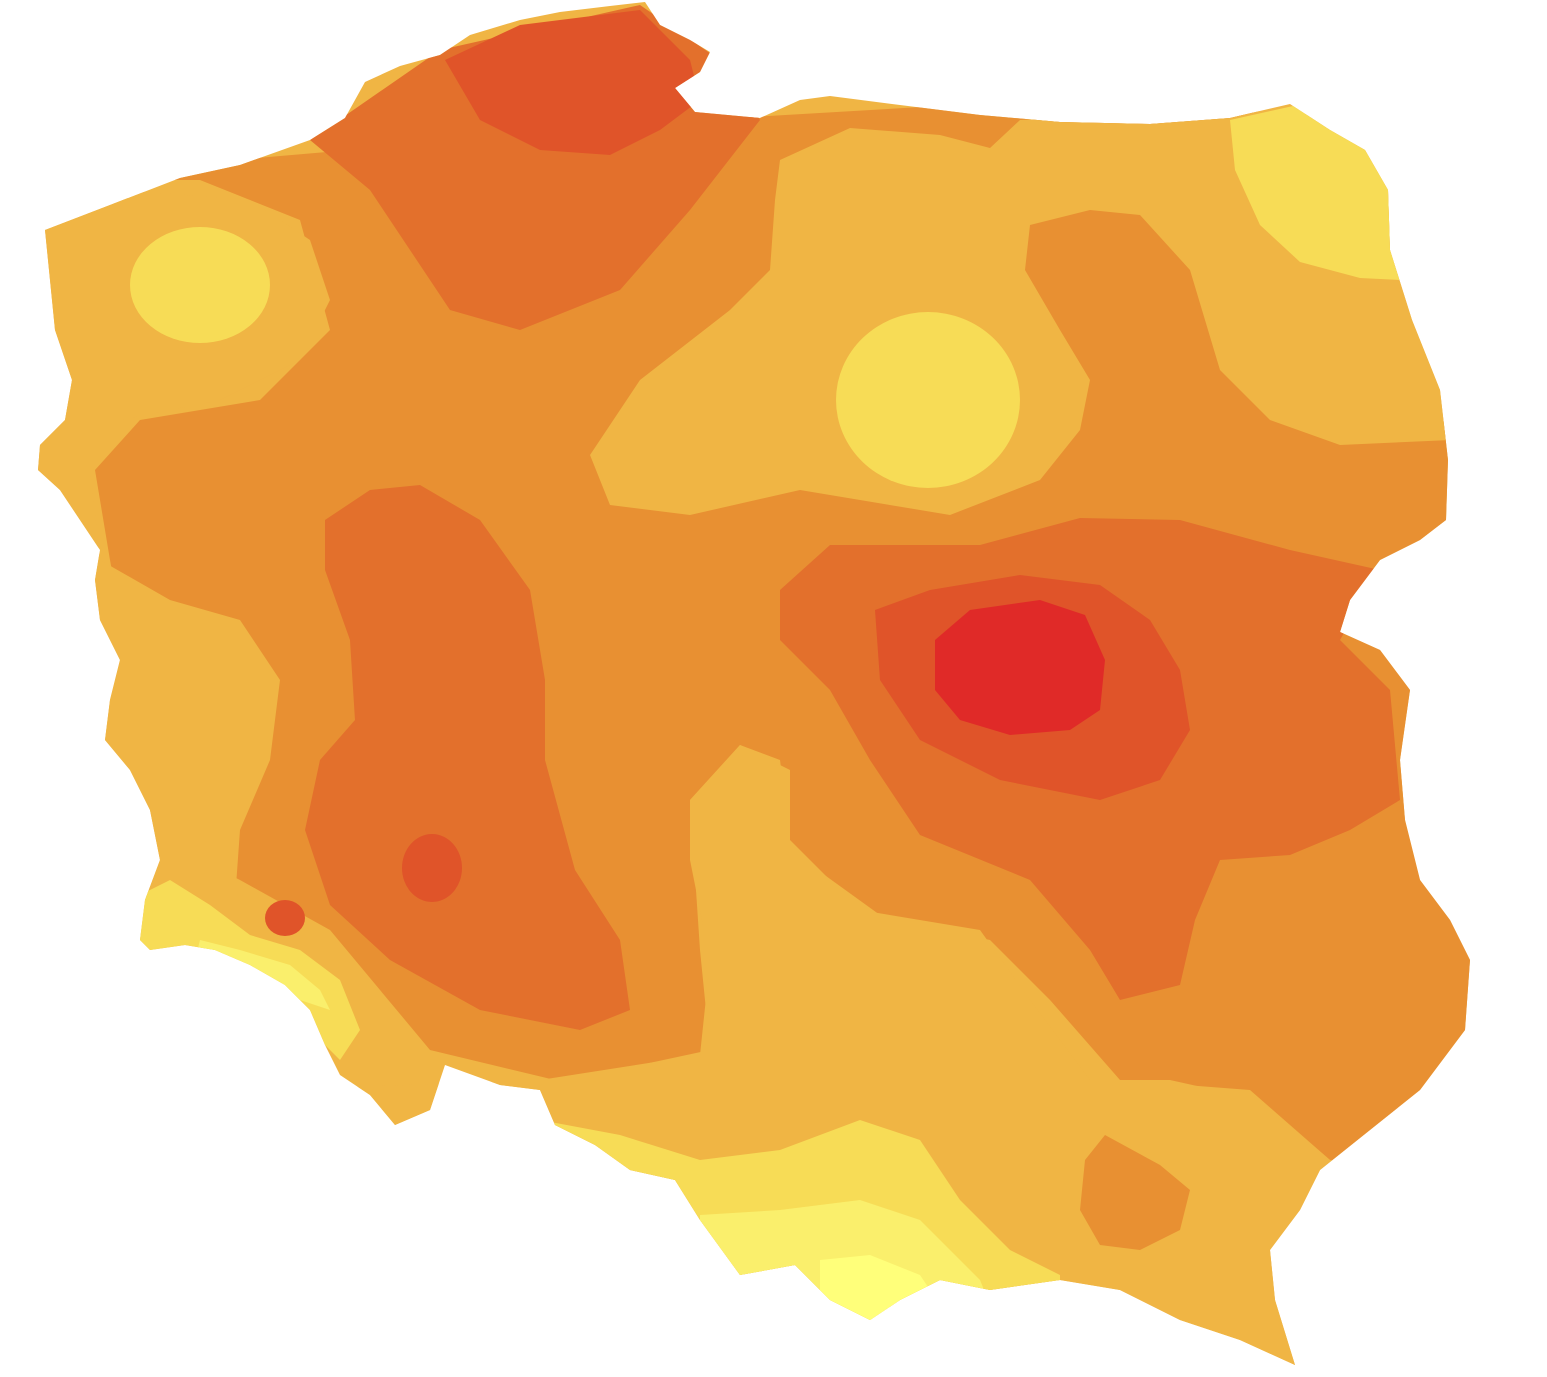  What do you see at coordinates (285, 918) in the screenshot?
I see `contour-region-south-west-spot` at bounding box center [285, 918].